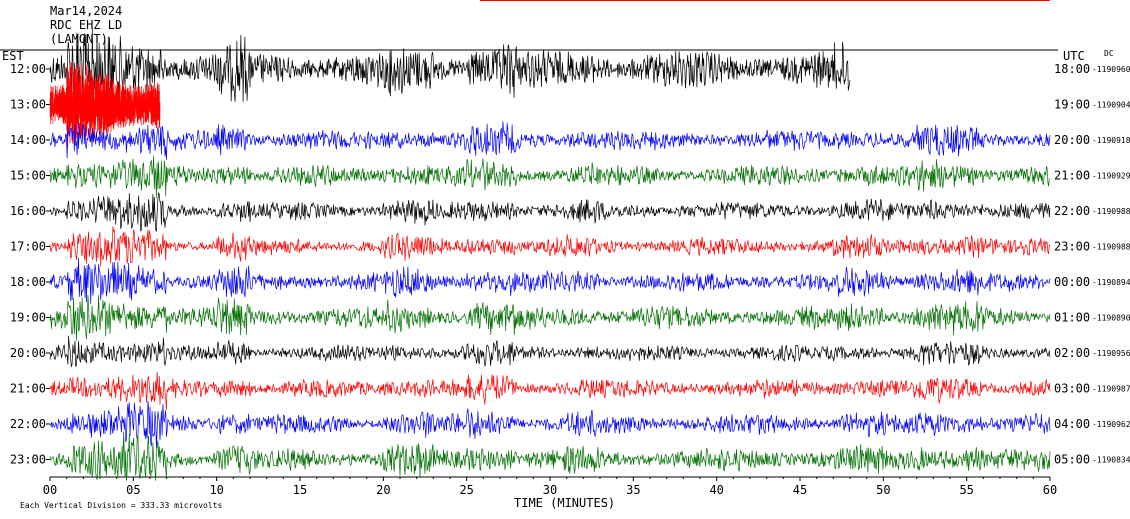 This screenshot has width=1130, height=519. Describe the element at coordinates (1111, 460) in the screenshot. I see `dc-offset-label: -1190834` at that location.